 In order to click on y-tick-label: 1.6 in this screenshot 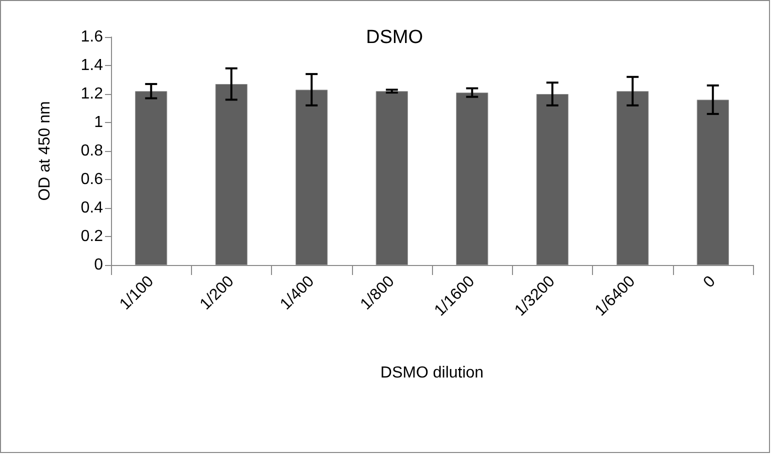, I will do `click(92, 37)`.